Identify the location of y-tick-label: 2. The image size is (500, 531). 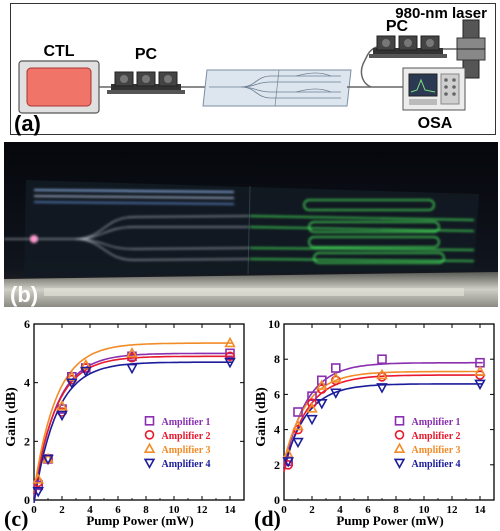
(277, 465).